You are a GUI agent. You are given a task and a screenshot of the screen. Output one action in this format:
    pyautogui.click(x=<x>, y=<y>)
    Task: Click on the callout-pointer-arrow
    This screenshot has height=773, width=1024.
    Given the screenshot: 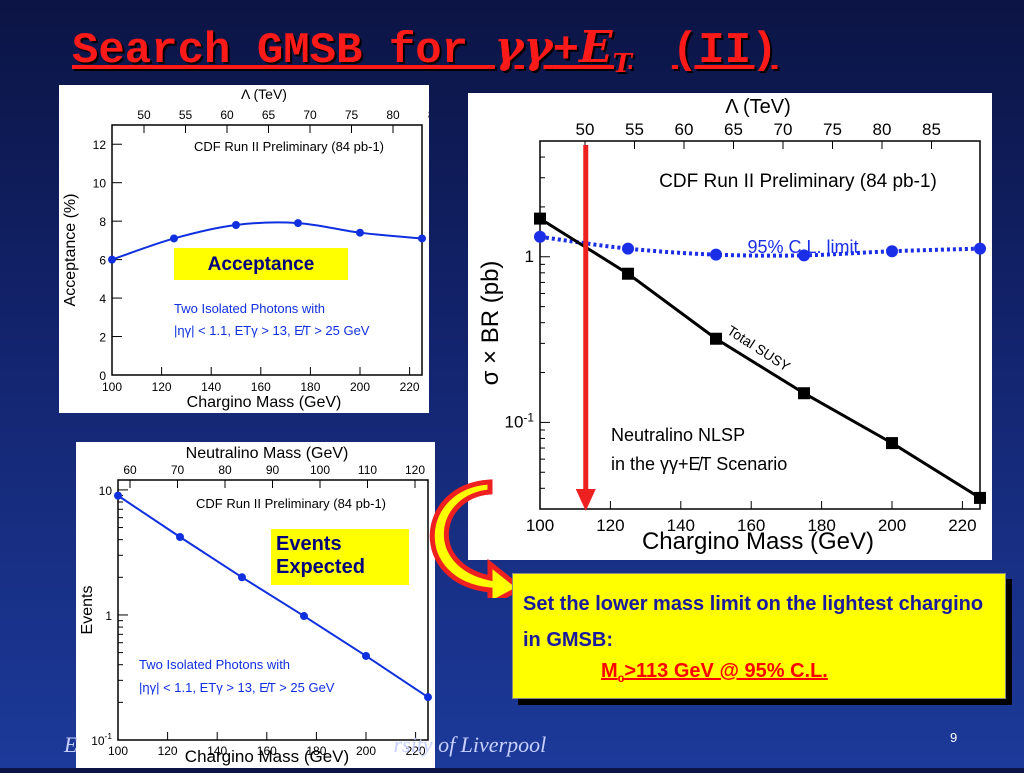 What is the action you would take?
    pyautogui.click(x=477, y=538)
    